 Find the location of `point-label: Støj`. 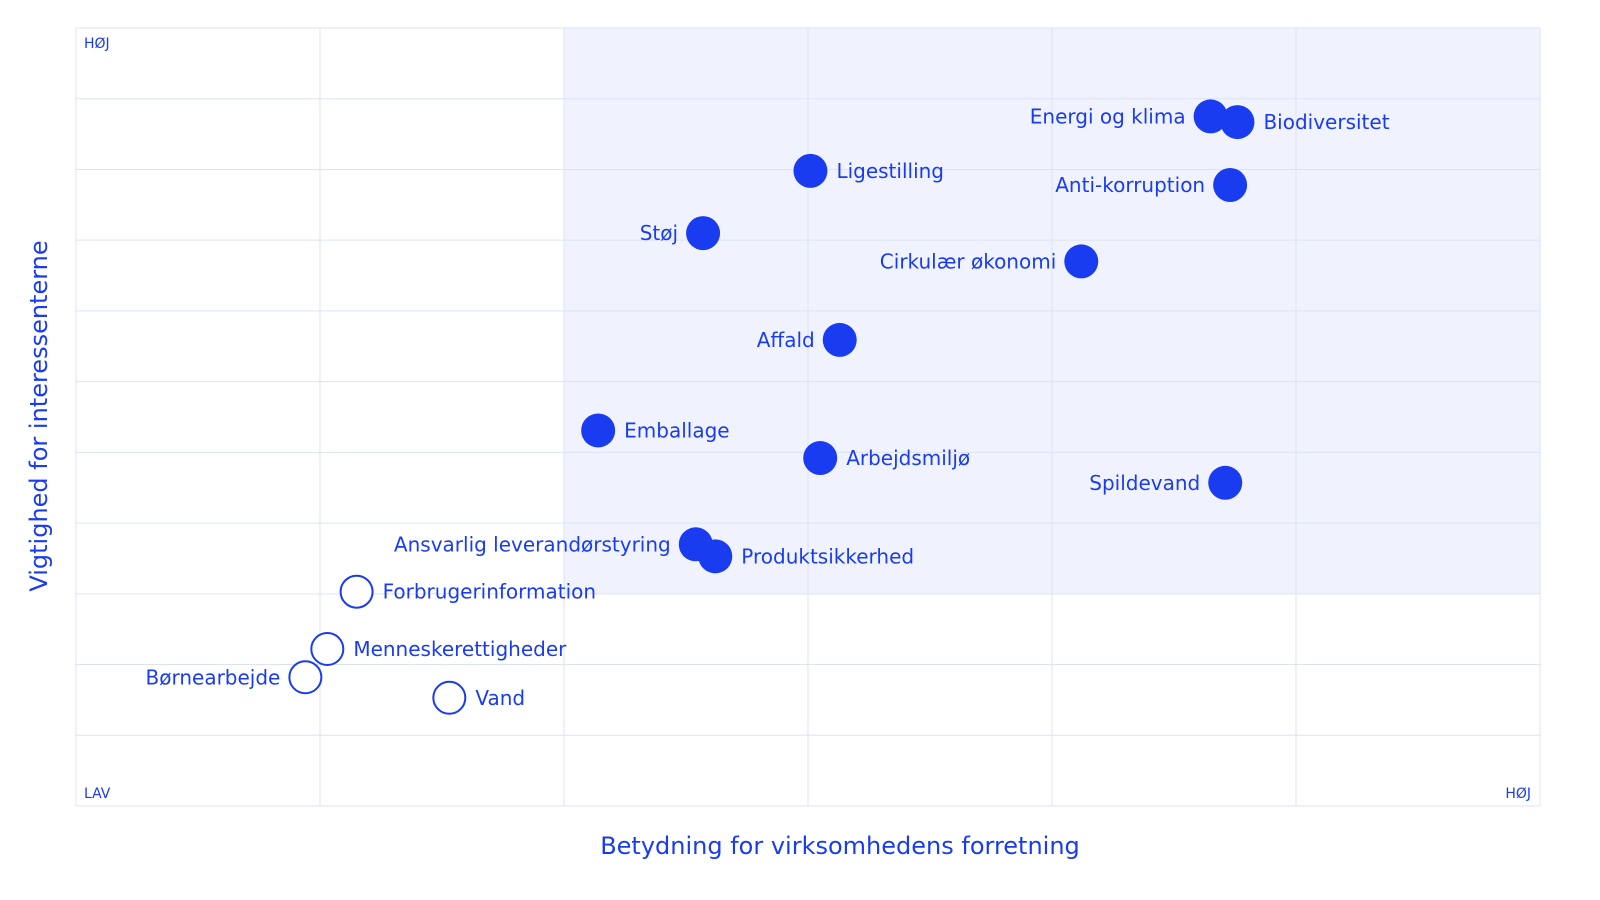

point-label: Støj is located at coordinates (659, 233).